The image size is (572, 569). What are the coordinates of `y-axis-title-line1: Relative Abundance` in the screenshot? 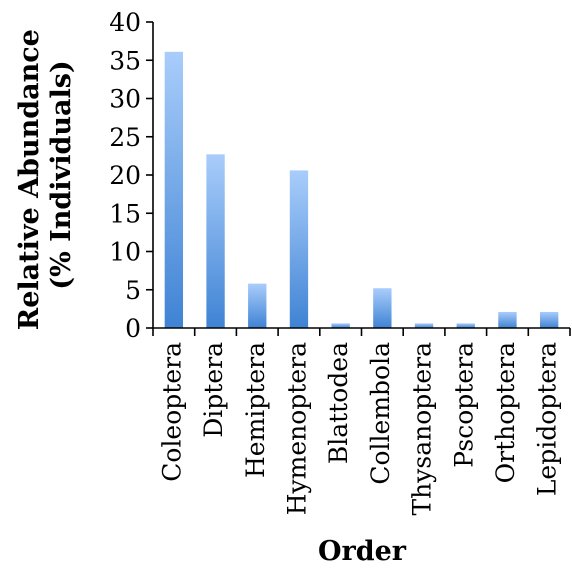 It's located at (29, 179).